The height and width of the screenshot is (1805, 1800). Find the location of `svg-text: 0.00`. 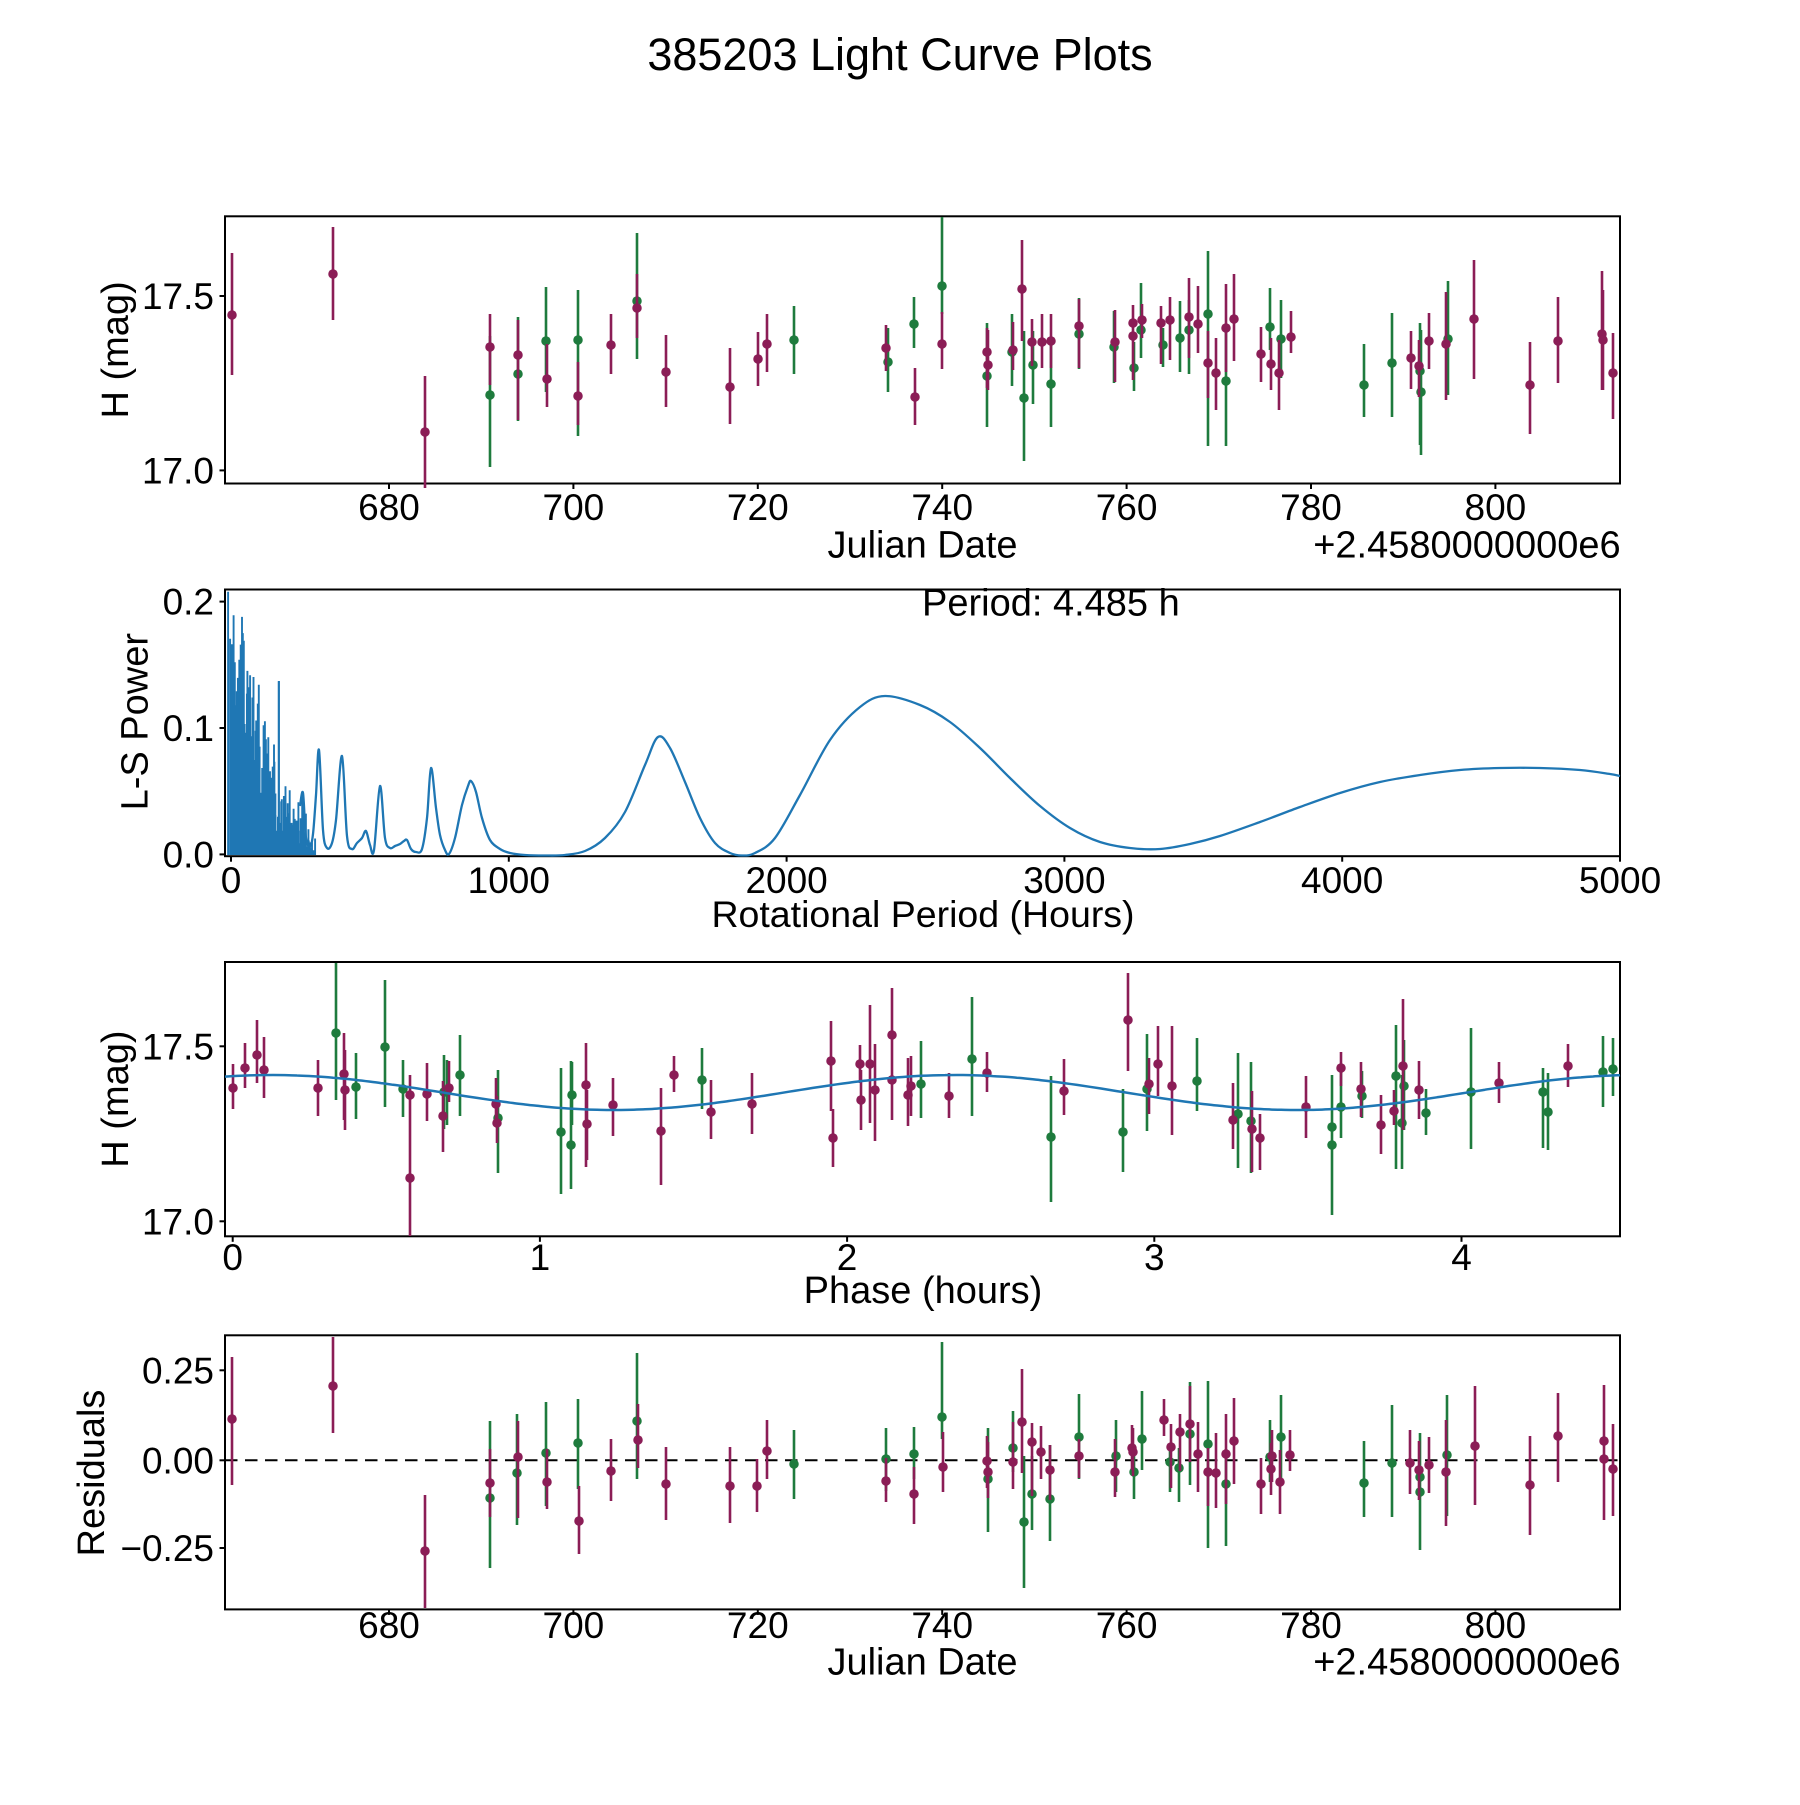

svg-text: 0.00 is located at coordinates (178, 1460).